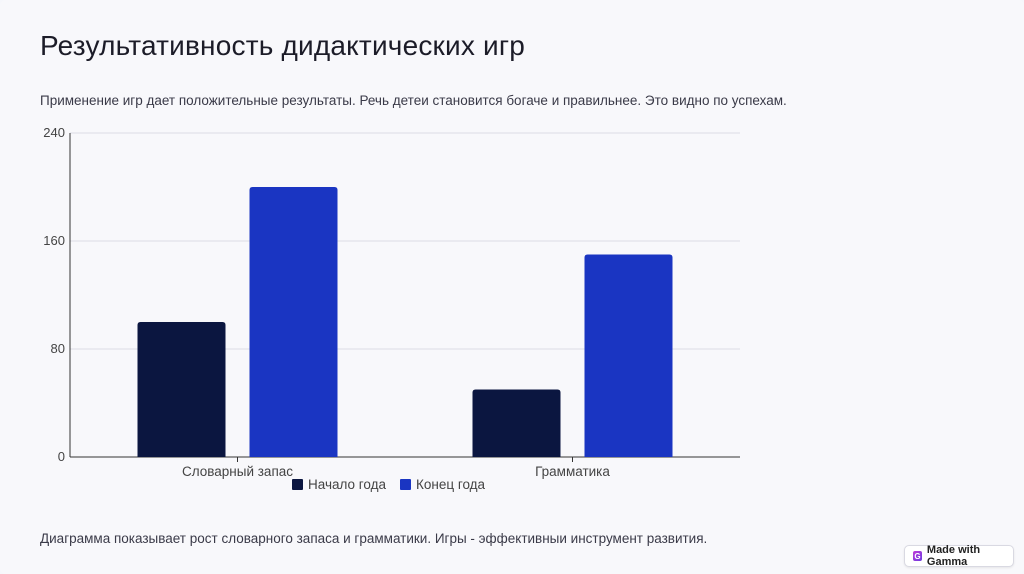 The height and width of the screenshot is (574, 1024). Describe the element at coordinates (953, 556) in the screenshot. I see `badge-label: Made with Gamma` at that location.